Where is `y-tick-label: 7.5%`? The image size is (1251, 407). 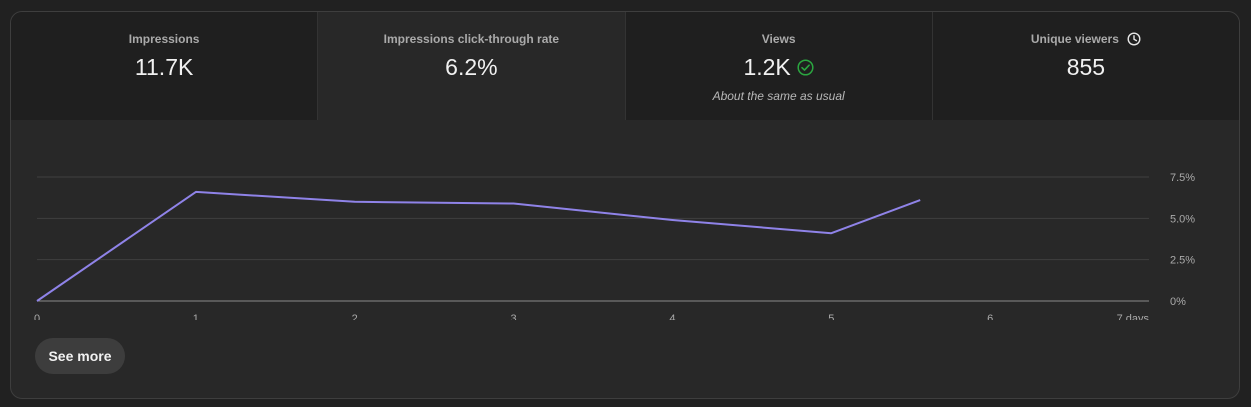
y-tick-label: 7.5% is located at coordinates (1182, 178).